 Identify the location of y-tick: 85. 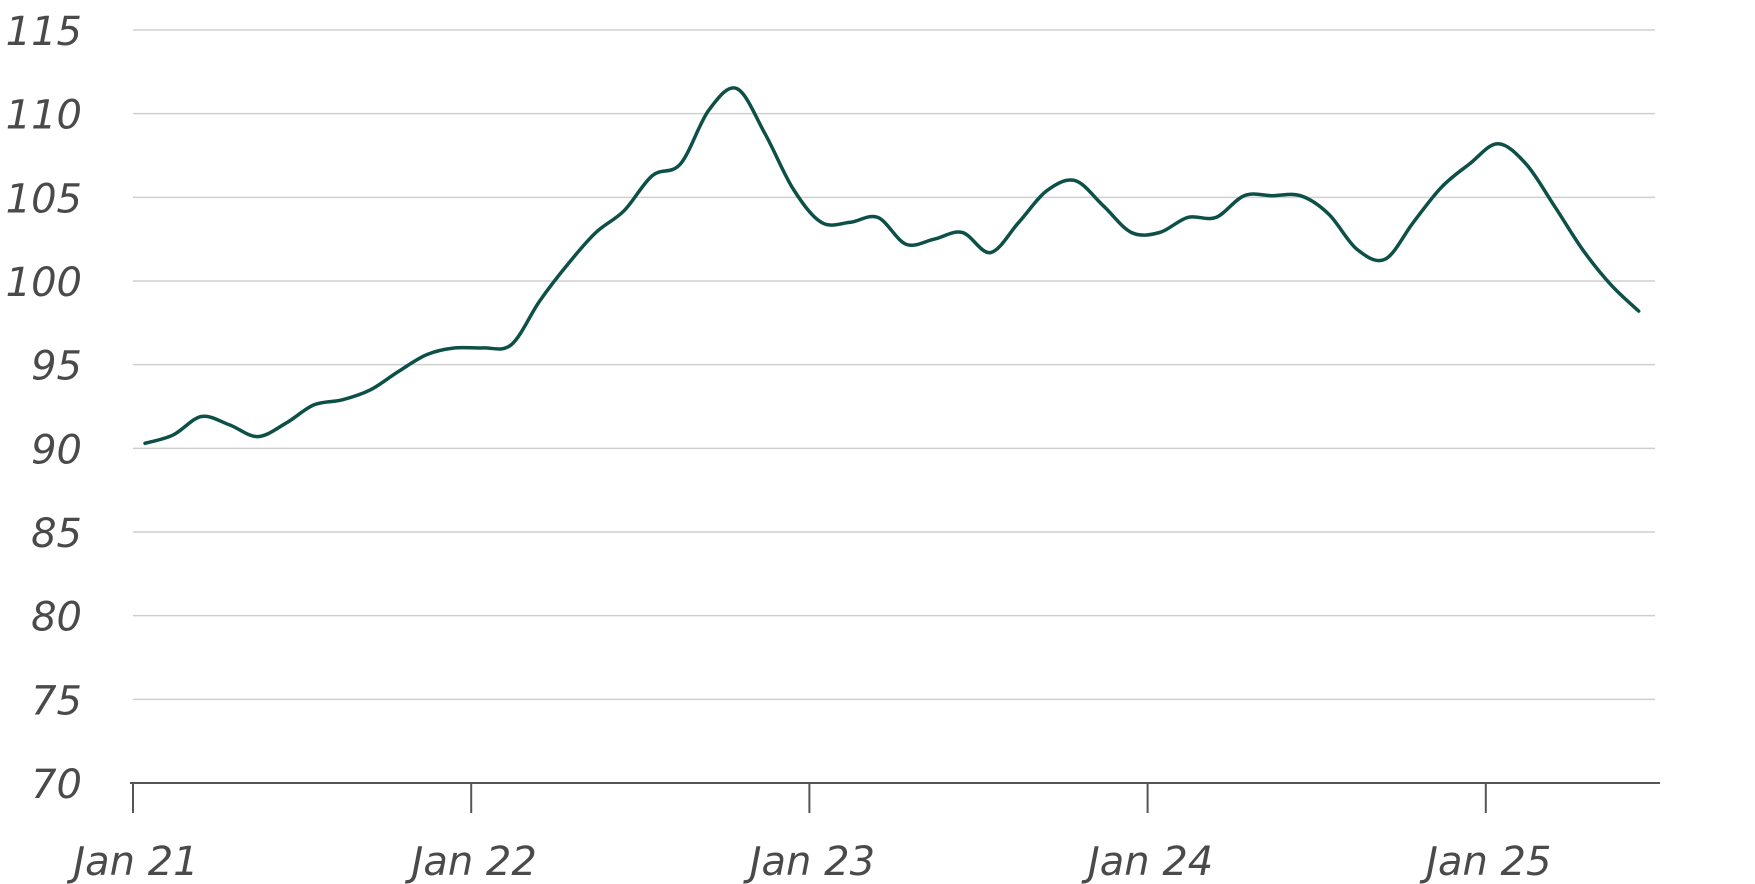
(56, 534).